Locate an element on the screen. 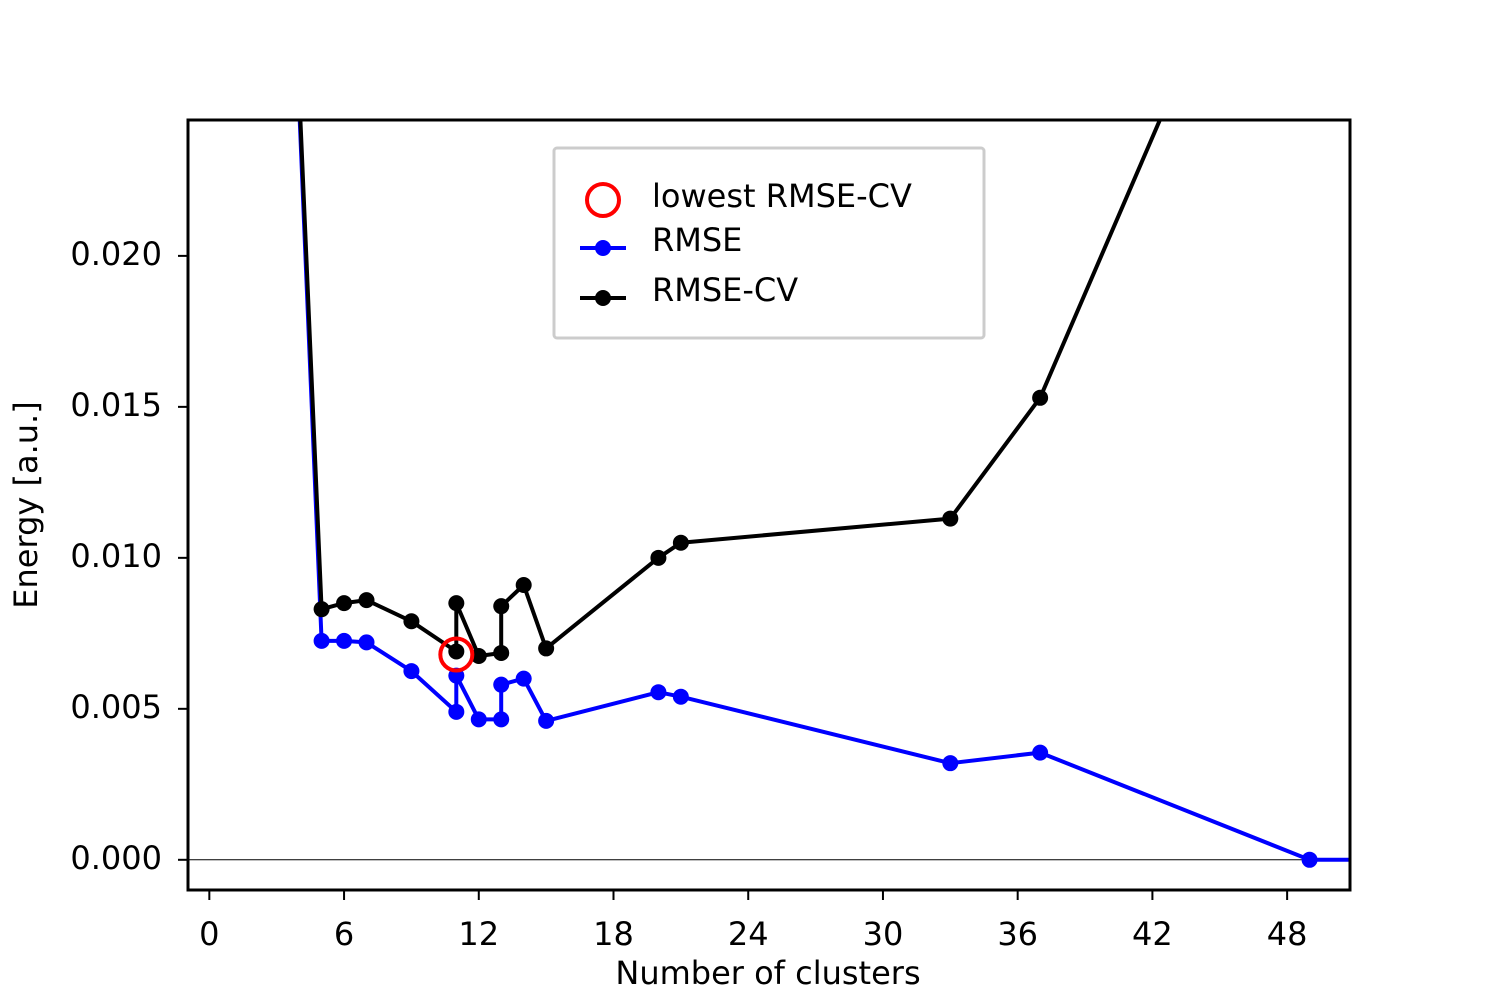  x-tick-label: 24 is located at coordinates (748, 934).